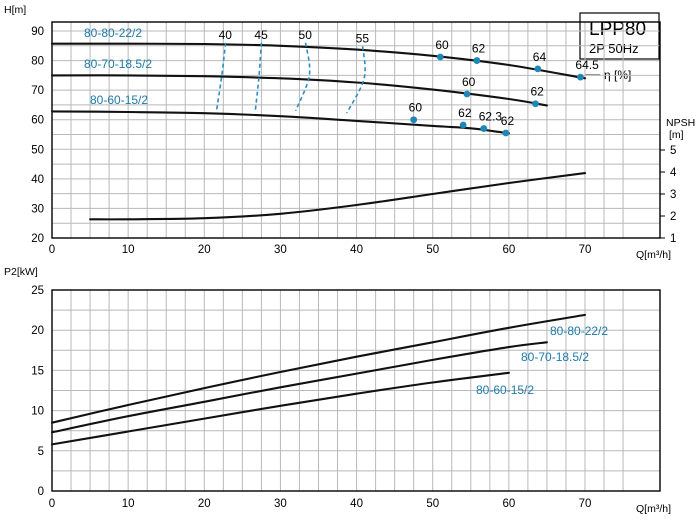 This screenshot has height=523, width=700. Describe the element at coordinates (37, 91) in the screenshot. I see `y-tick-label: 70` at that location.